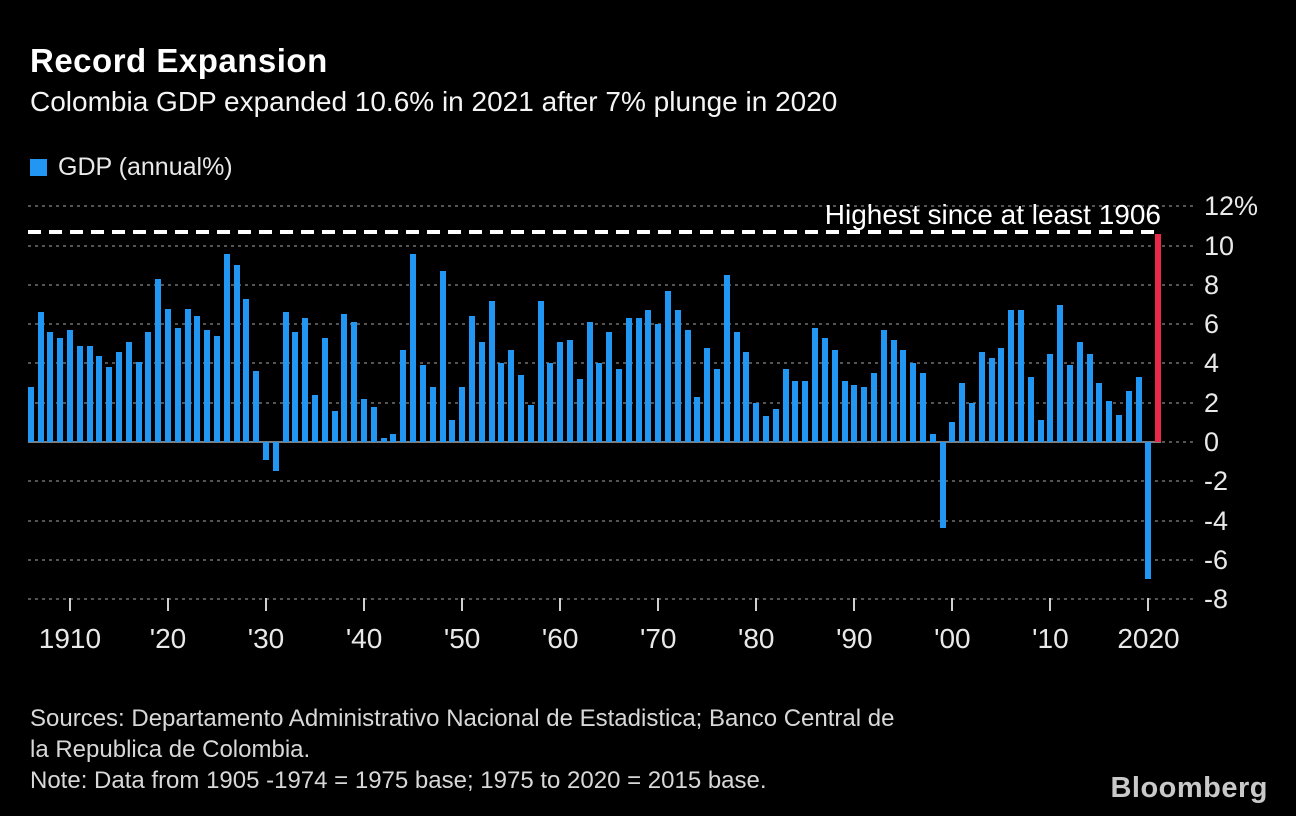 This screenshot has width=1296, height=816. I want to click on bar-1941, so click(373, 424).